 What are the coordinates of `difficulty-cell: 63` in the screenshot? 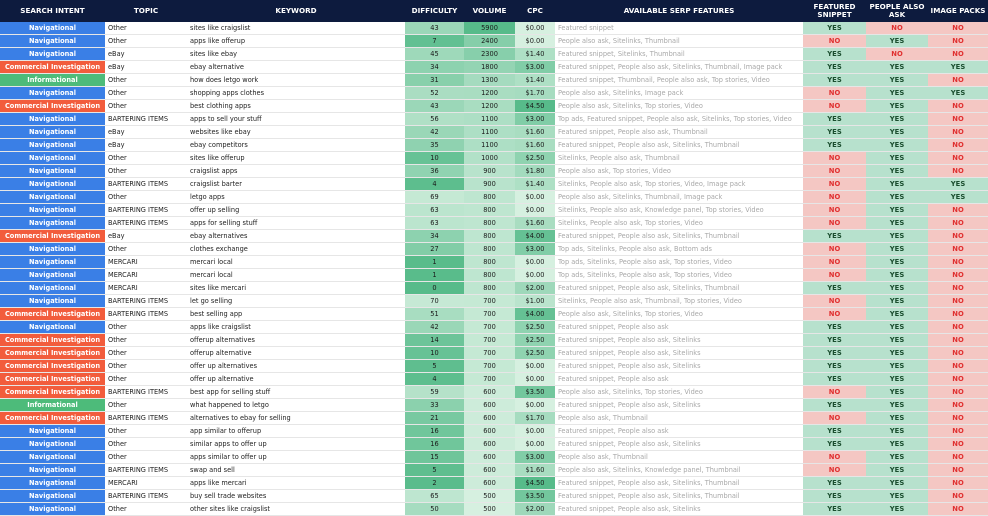 It's located at (434, 223).